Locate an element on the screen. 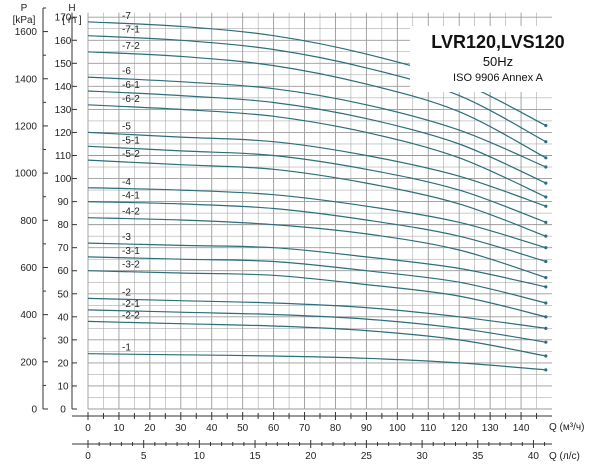  x-axis-flow-ls-tick-label: 40 is located at coordinates (534, 456).